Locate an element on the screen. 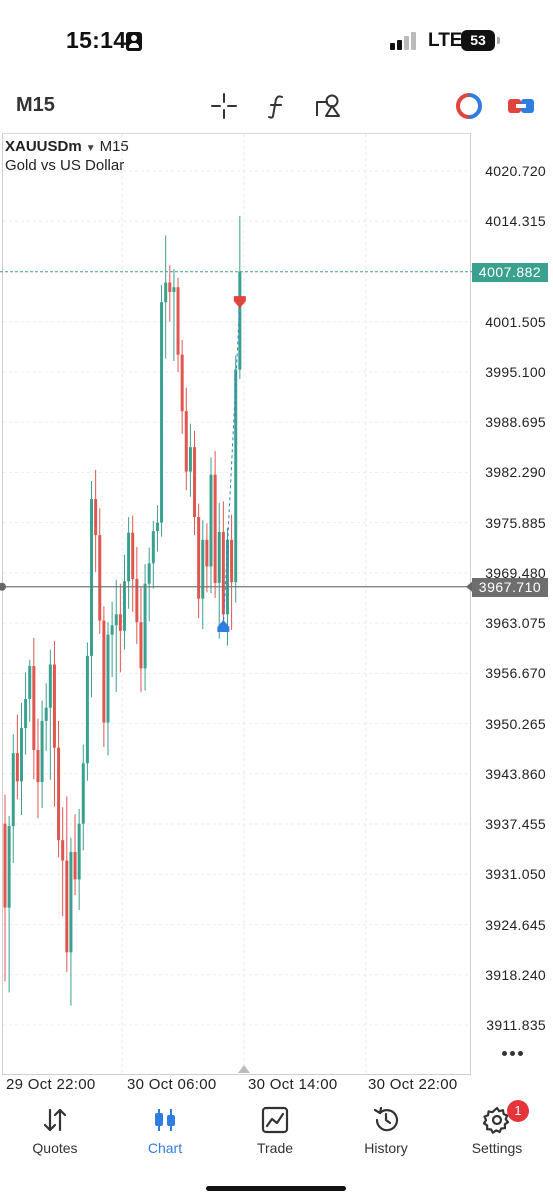  current-time-marker-icon is located at coordinates (244, 1069).